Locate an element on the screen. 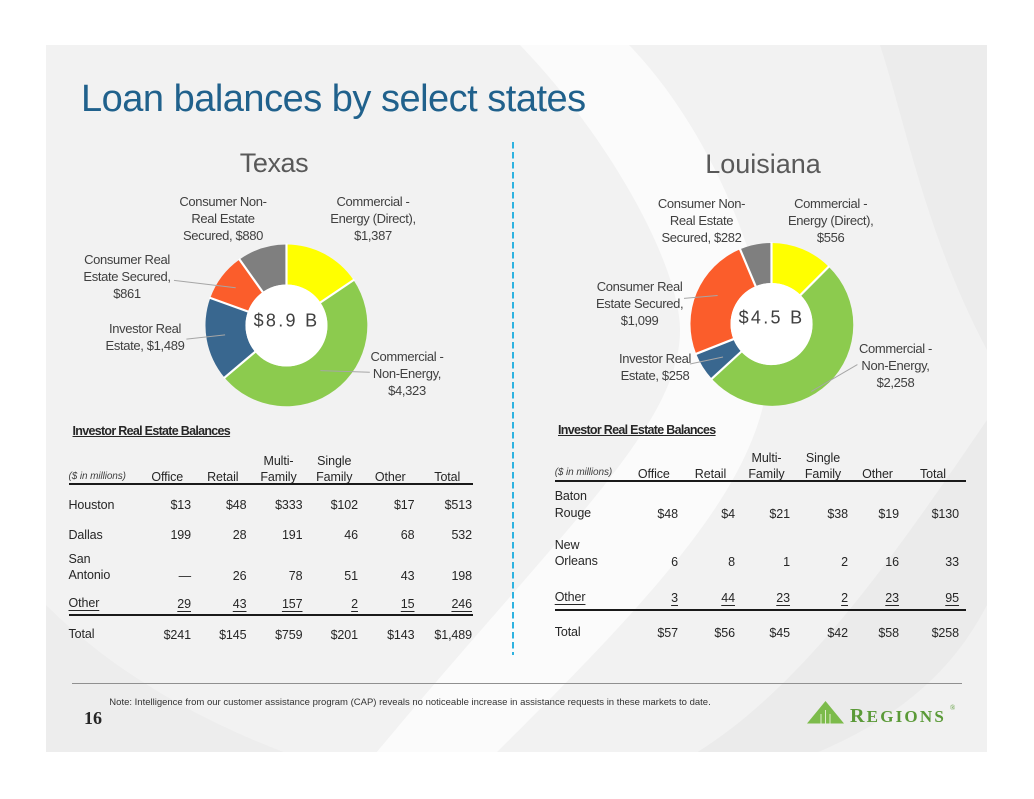 The height and width of the screenshot is (799, 1034). svg-text: REGIONS is located at coordinates (898, 716).